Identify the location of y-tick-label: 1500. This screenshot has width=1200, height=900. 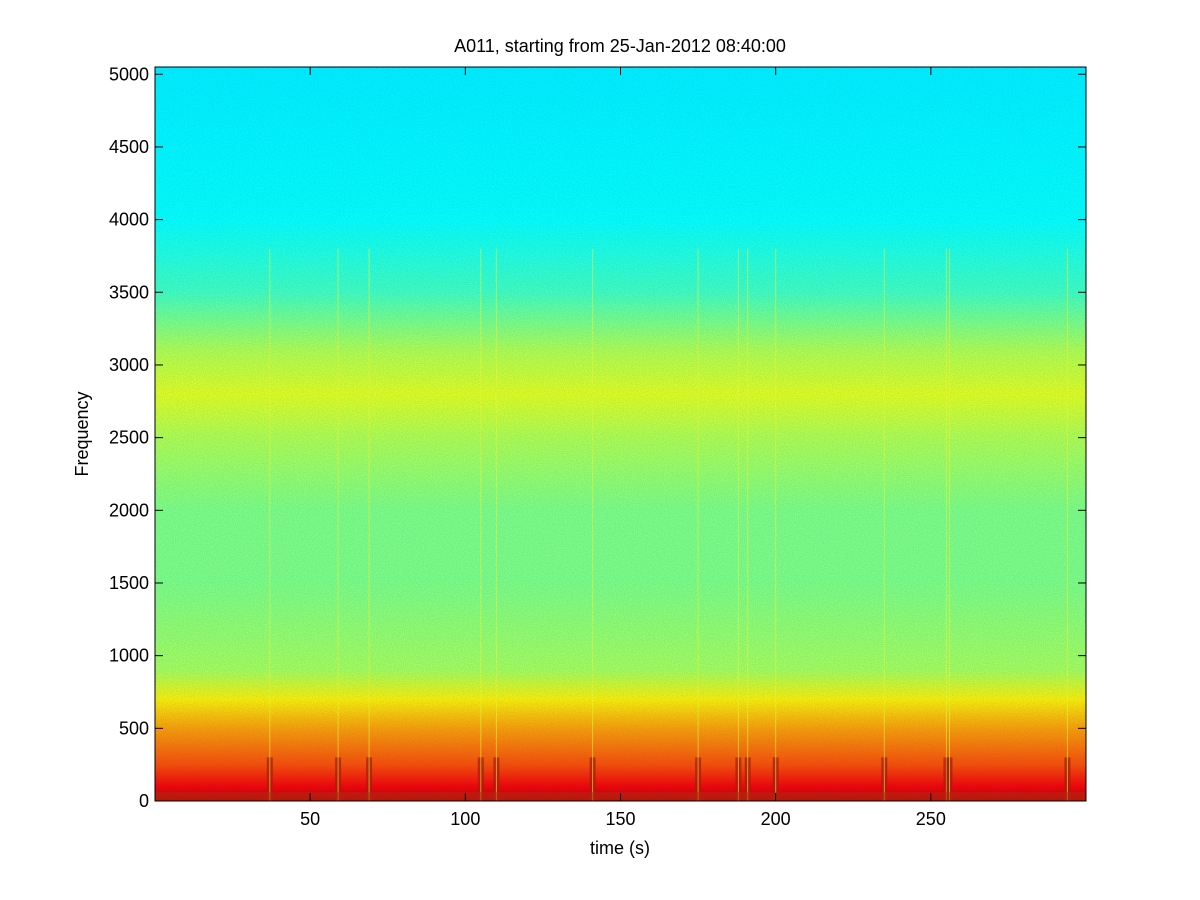
(129, 583).